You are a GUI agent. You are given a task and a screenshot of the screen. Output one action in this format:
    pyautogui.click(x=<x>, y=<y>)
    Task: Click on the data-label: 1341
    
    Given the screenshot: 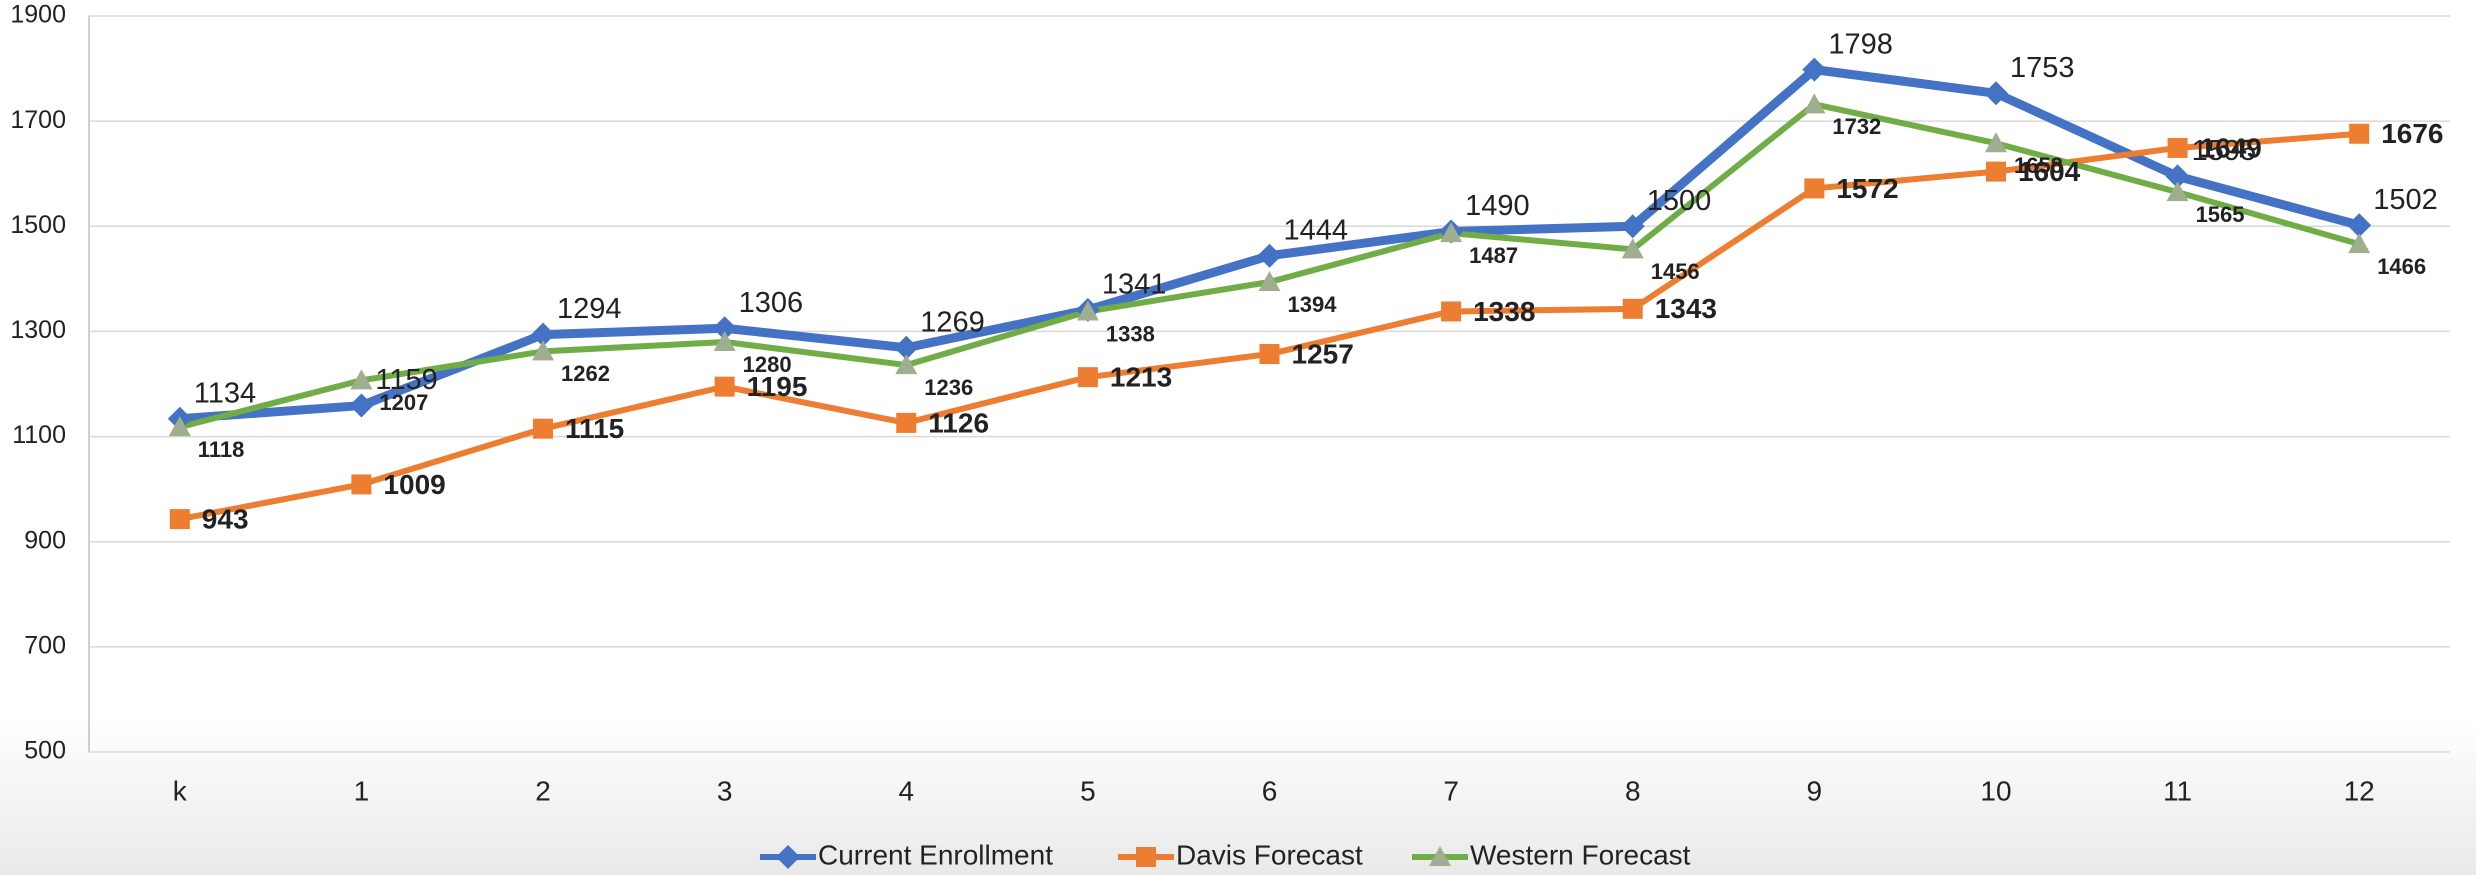 What is the action you would take?
    pyautogui.click(x=1134, y=285)
    